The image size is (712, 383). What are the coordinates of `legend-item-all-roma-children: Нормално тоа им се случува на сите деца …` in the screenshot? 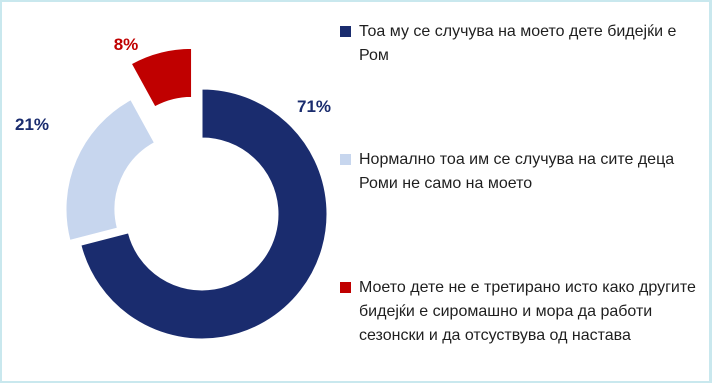 It's located at (522, 172).